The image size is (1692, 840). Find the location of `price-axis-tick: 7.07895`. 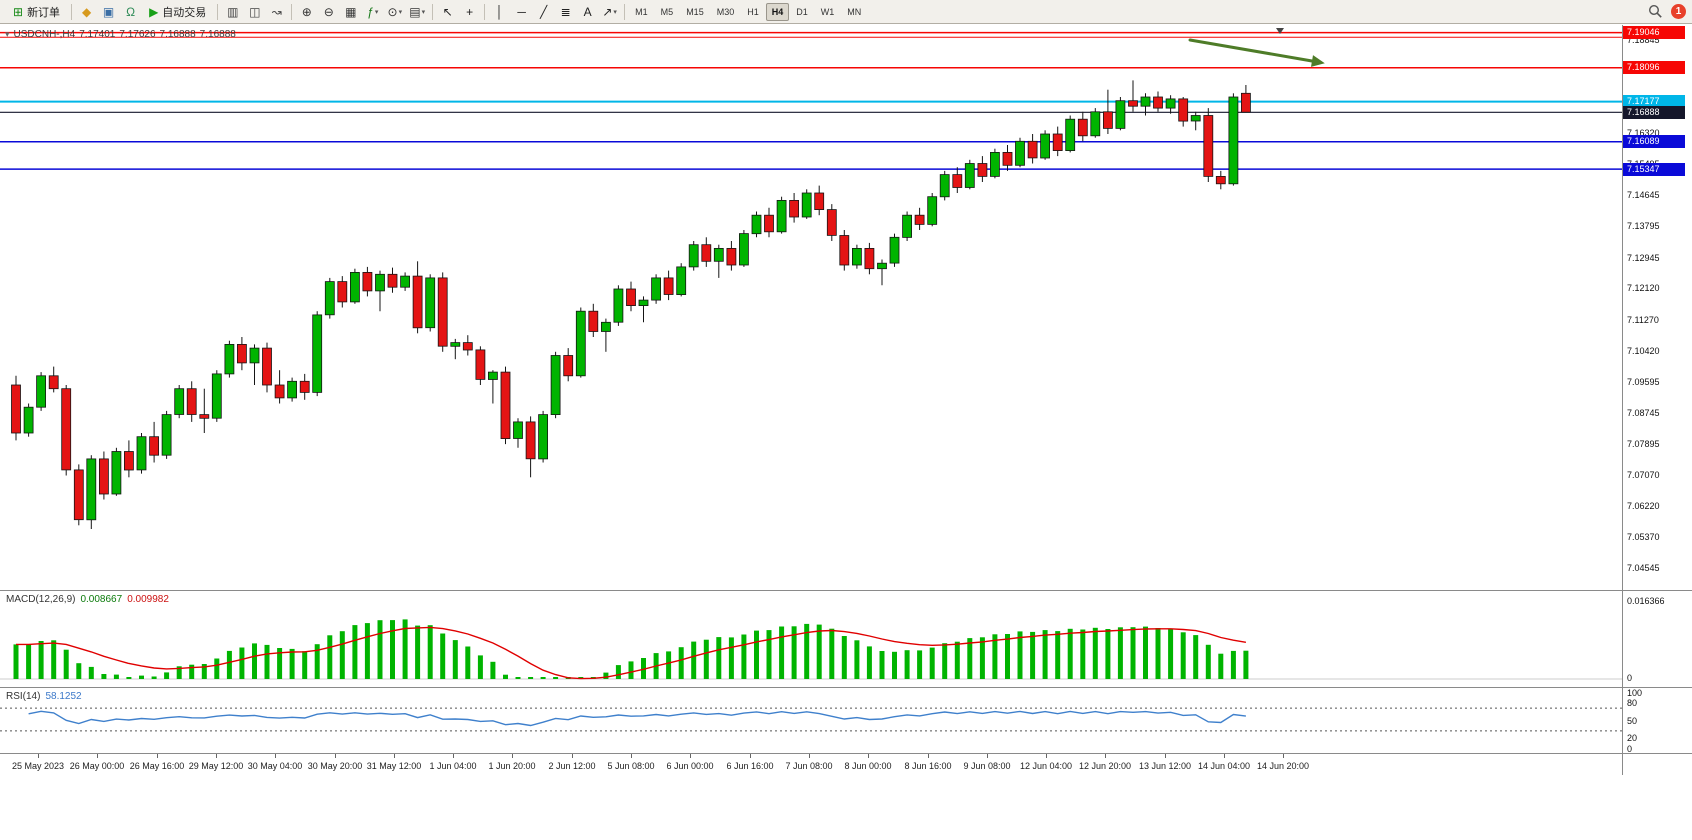

price-axis-tick: 7.07895 is located at coordinates (1643, 444).